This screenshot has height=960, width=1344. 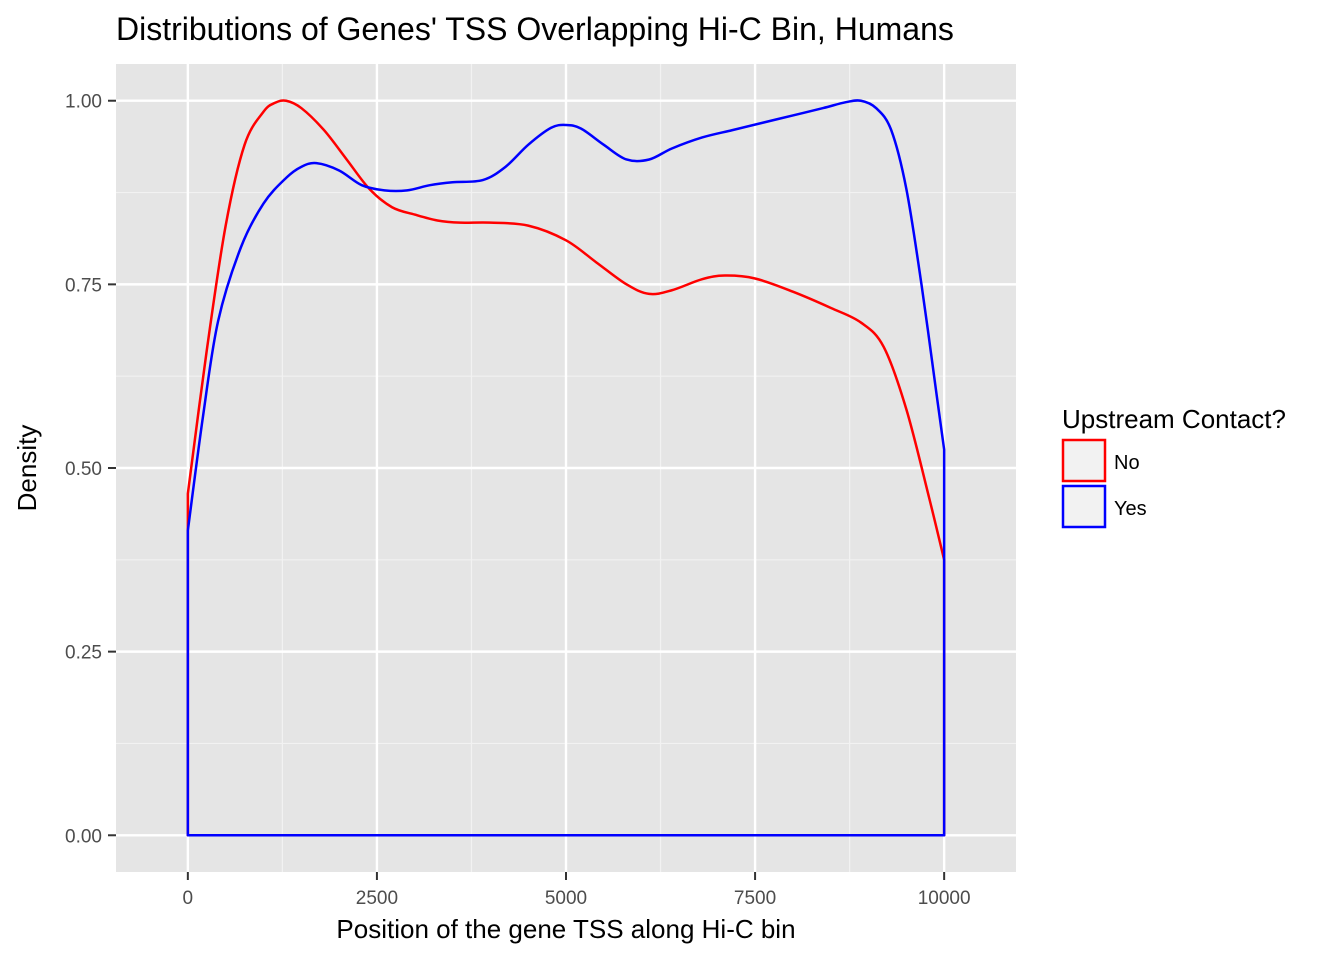 What do you see at coordinates (377, 898) in the screenshot?
I see `x-tick-label: 2500` at bounding box center [377, 898].